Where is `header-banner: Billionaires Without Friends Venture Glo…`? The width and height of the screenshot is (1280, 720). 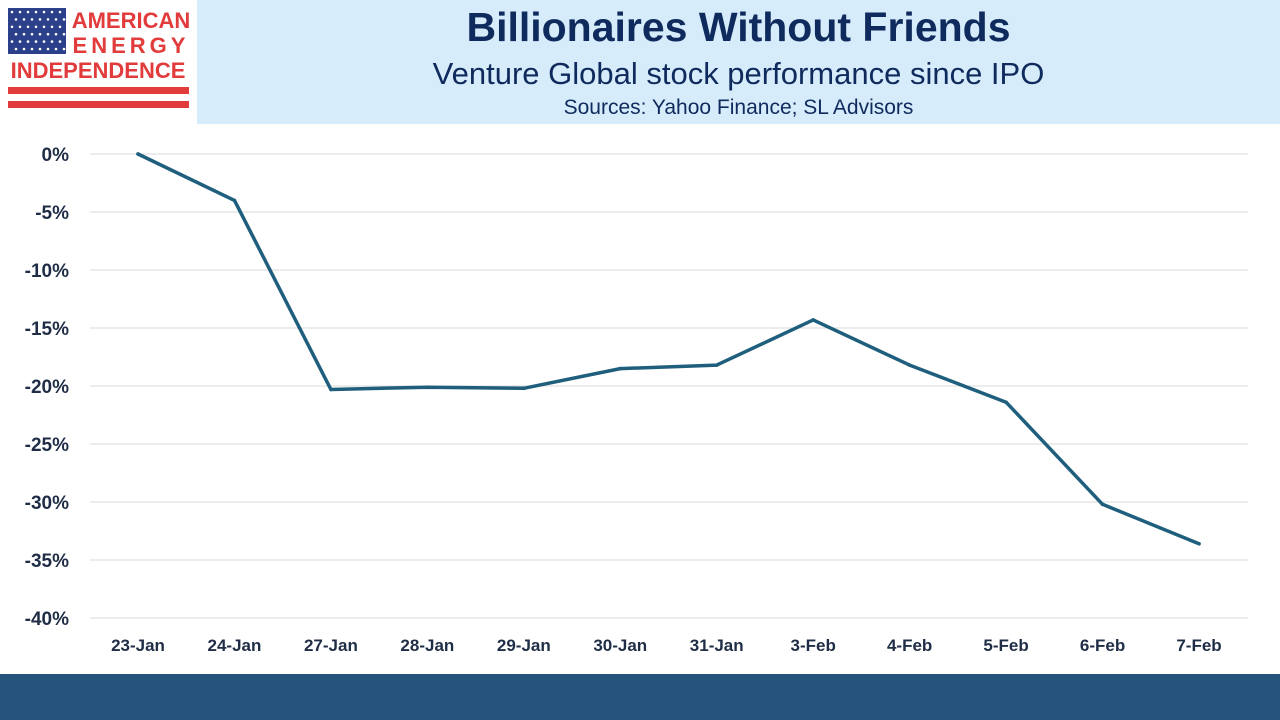 header-banner: Billionaires Without Friends Venture Glo… is located at coordinates (738, 62).